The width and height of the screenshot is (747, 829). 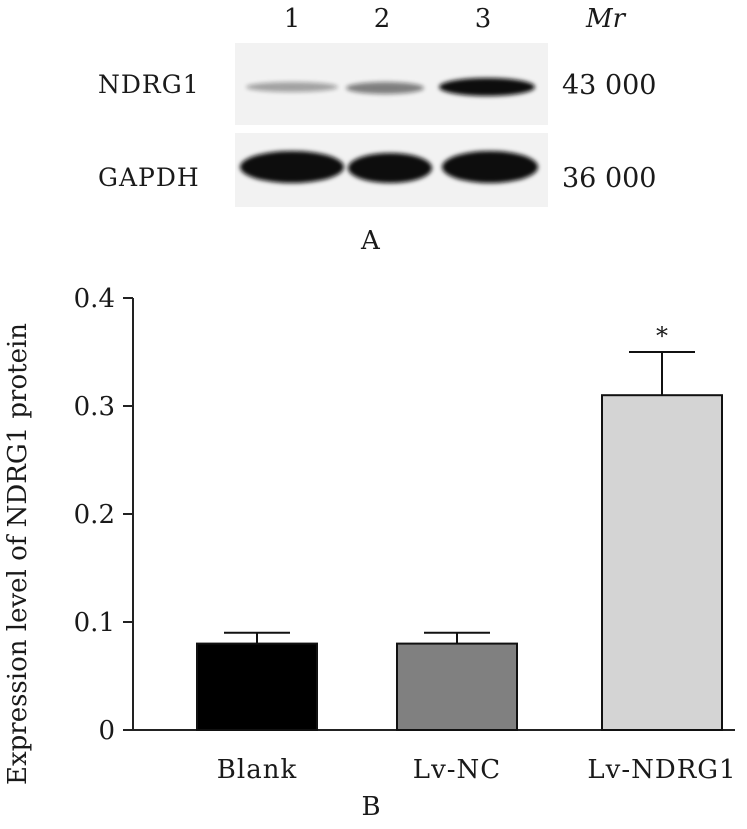 I want to click on lane-label-3: 3, so click(x=483, y=19).